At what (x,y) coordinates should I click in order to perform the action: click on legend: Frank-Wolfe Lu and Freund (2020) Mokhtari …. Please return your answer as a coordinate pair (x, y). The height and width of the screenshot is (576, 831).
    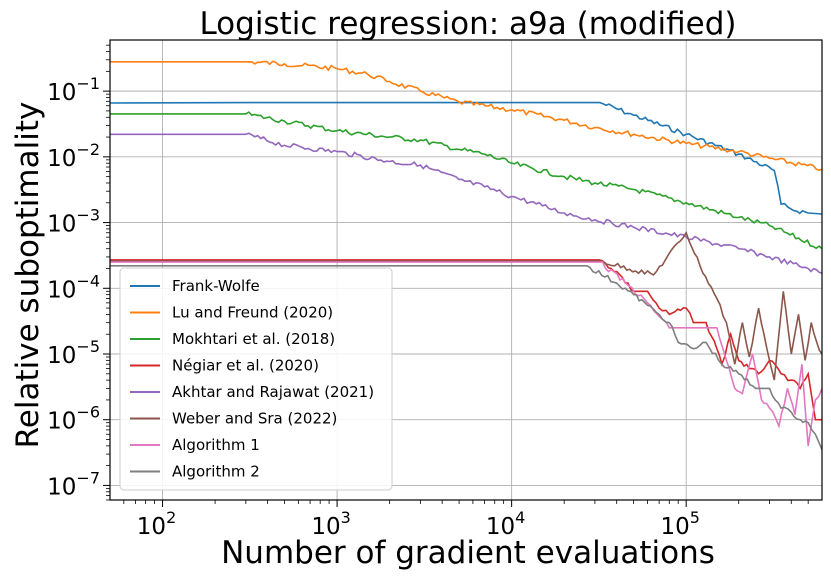
    Looking at the image, I should click on (256, 379).